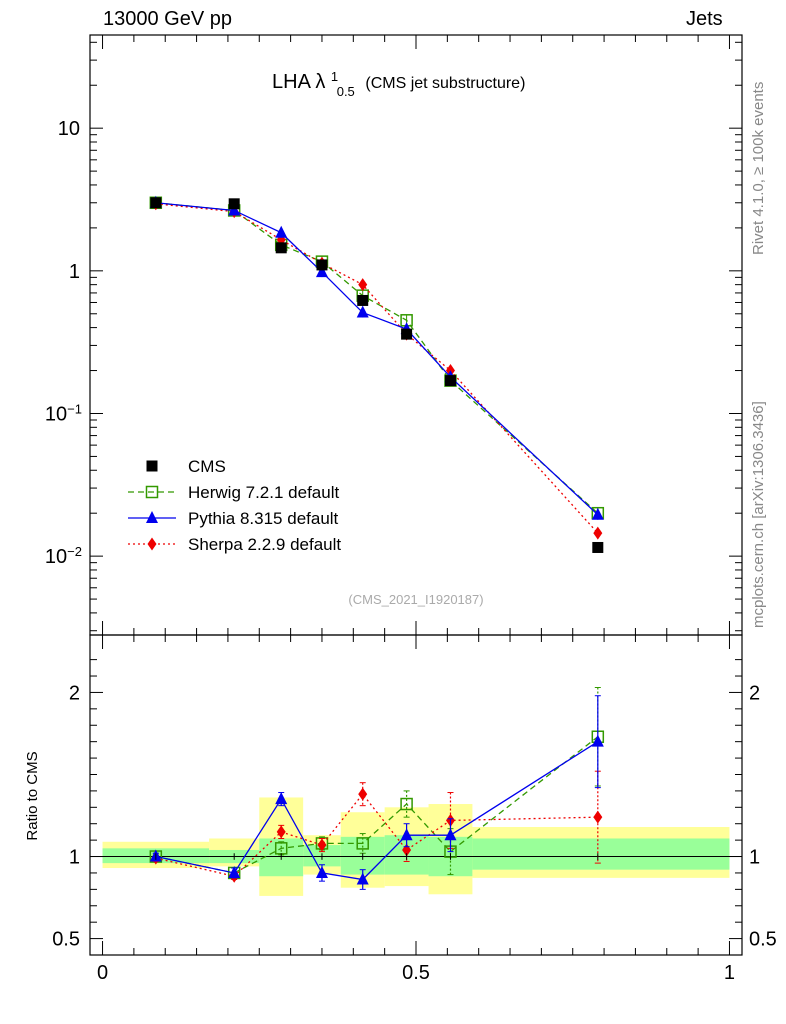  I want to click on legend-marker-sherpa, so click(152, 544).